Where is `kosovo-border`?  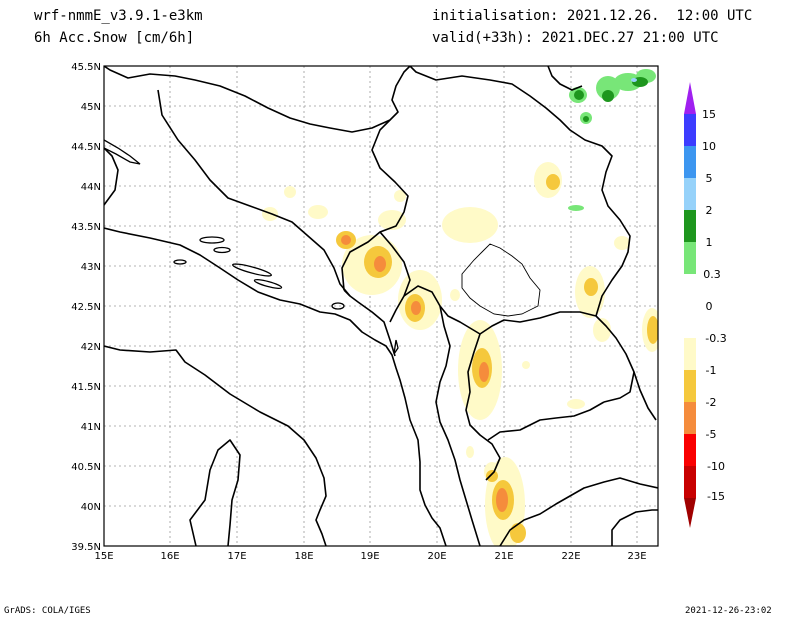 kosovo-border is located at coordinates (501, 280).